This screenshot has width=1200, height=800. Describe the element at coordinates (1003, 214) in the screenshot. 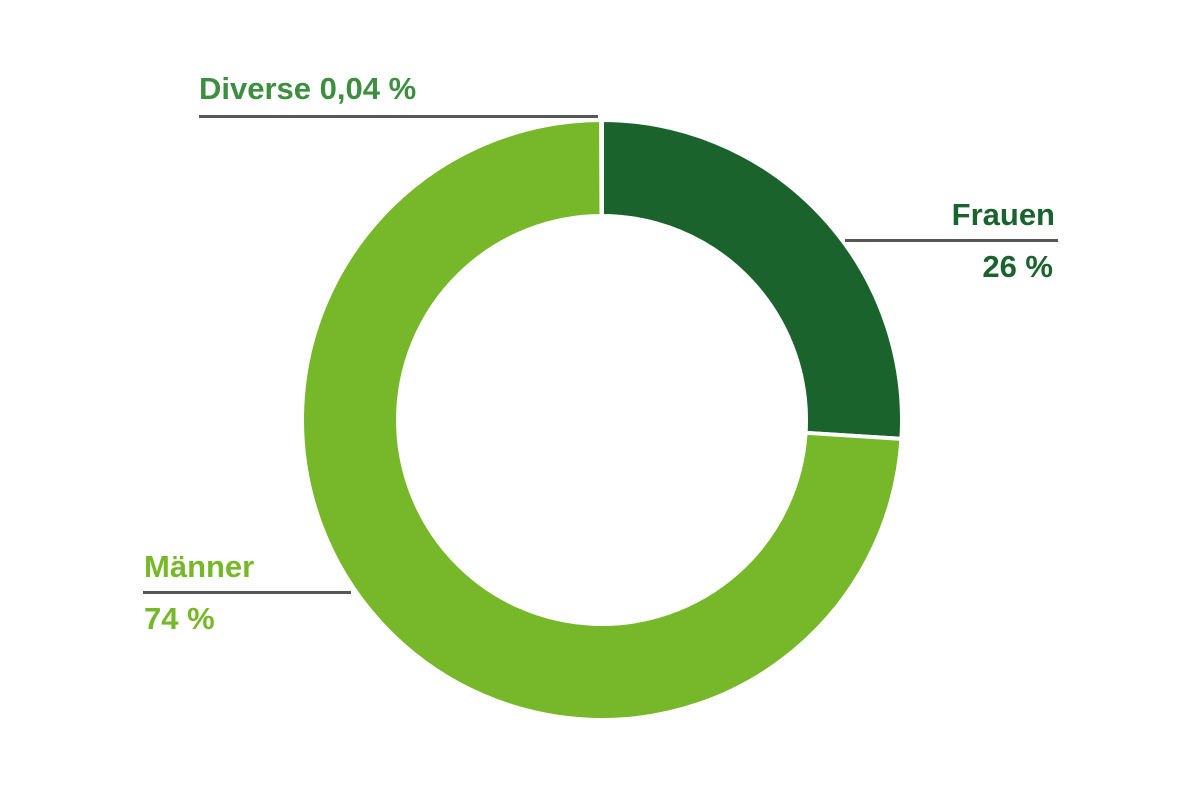

I see `annotation-frauen-title: Frauen` at that location.